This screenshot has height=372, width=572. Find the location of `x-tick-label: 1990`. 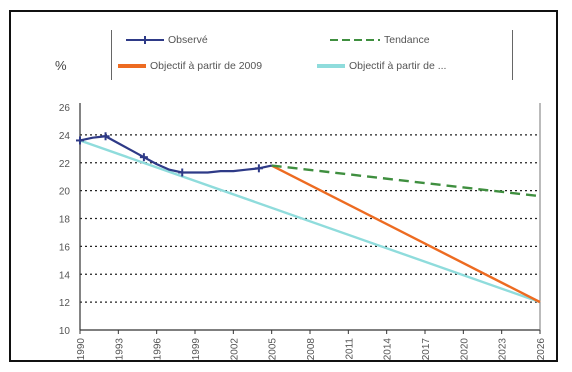

x-tick-label: 1990 is located at coordinates (81, 349).